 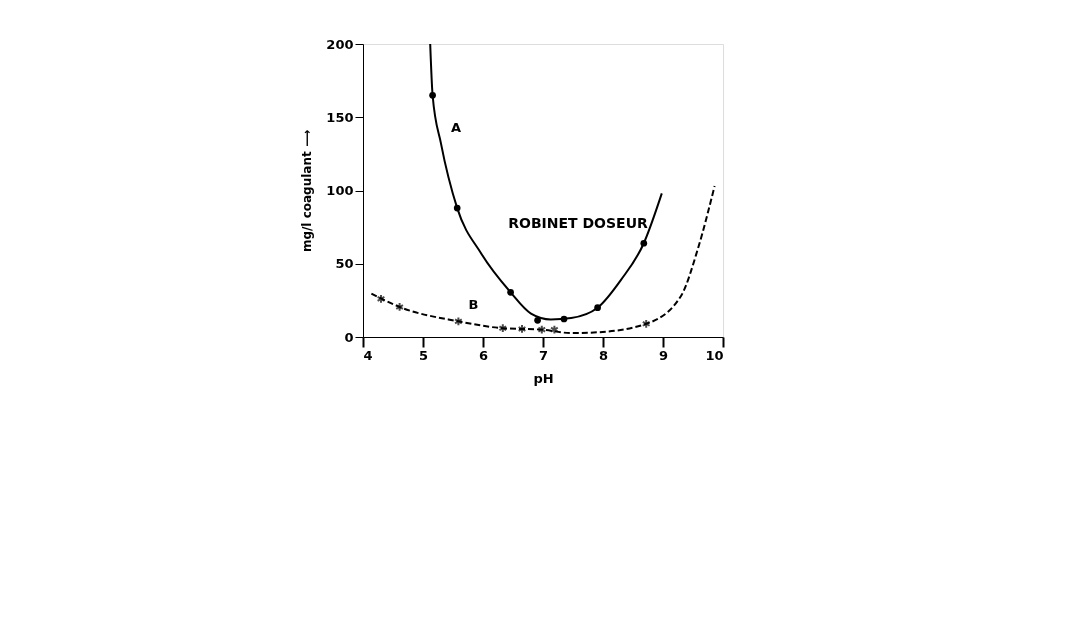 What do you see at coordinates (603, 355) in the screenshot?
I see `x-tick-label: 8` at bounding box center [603, 355].